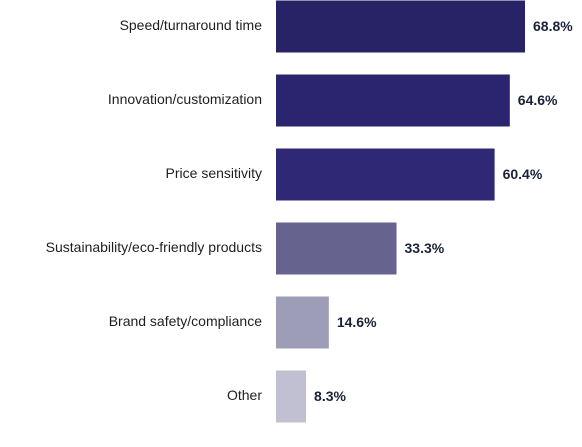  What do you see at coordinates (553, 26) in the screenshot?
I see `value-label-0: 68.8%` at bounding box center [553, 26].